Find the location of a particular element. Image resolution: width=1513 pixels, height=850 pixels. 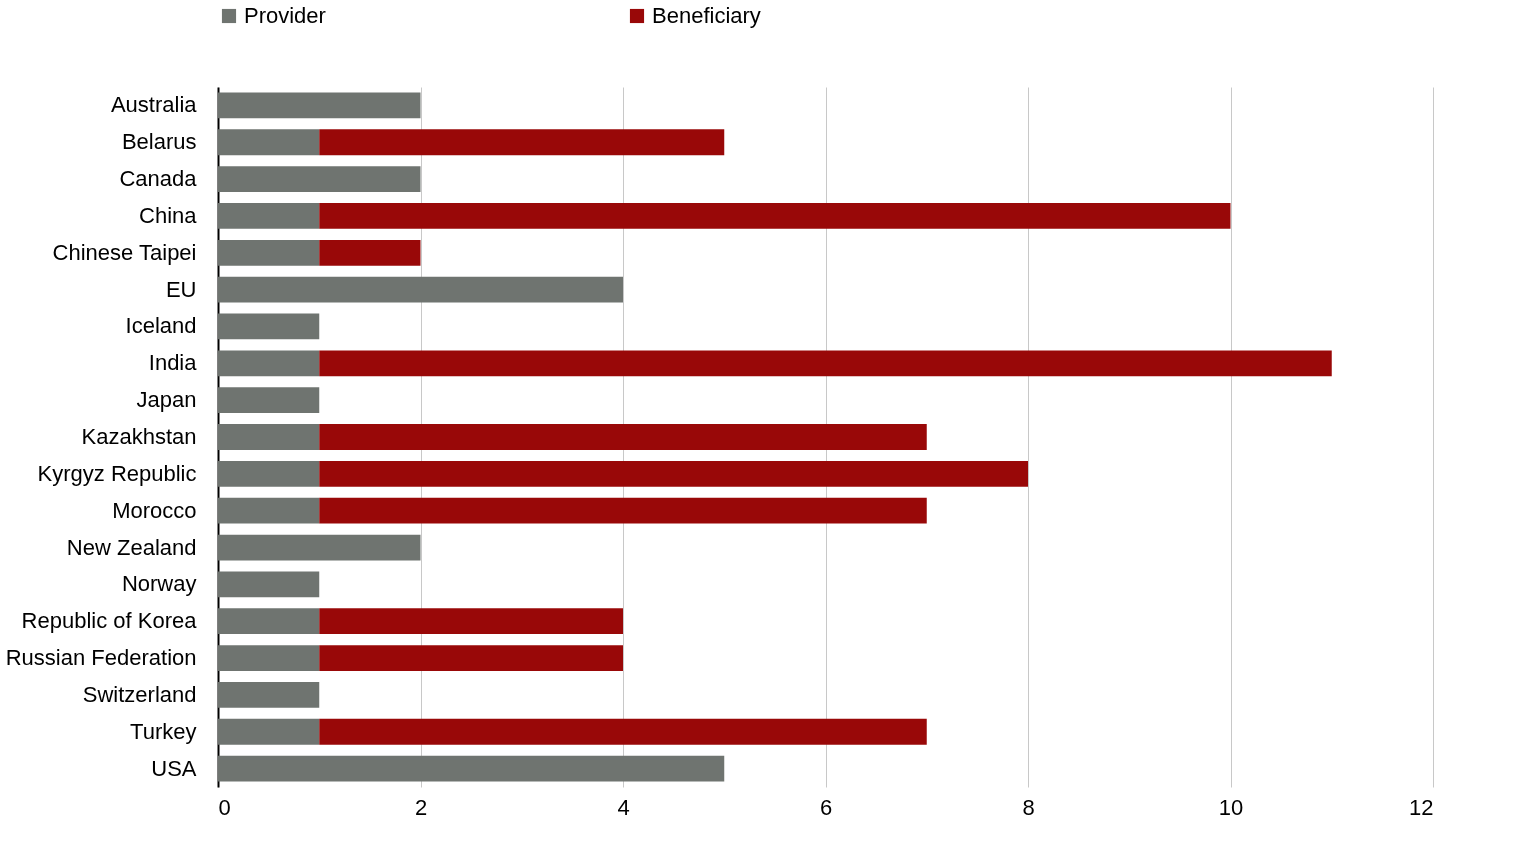

x-tick-label: 12 is located at coordinates (1421, 807).